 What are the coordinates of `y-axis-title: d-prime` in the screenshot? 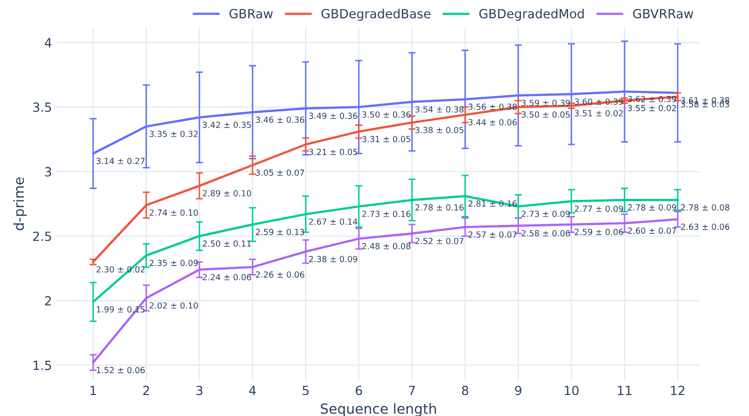 It's located at (20, 203).